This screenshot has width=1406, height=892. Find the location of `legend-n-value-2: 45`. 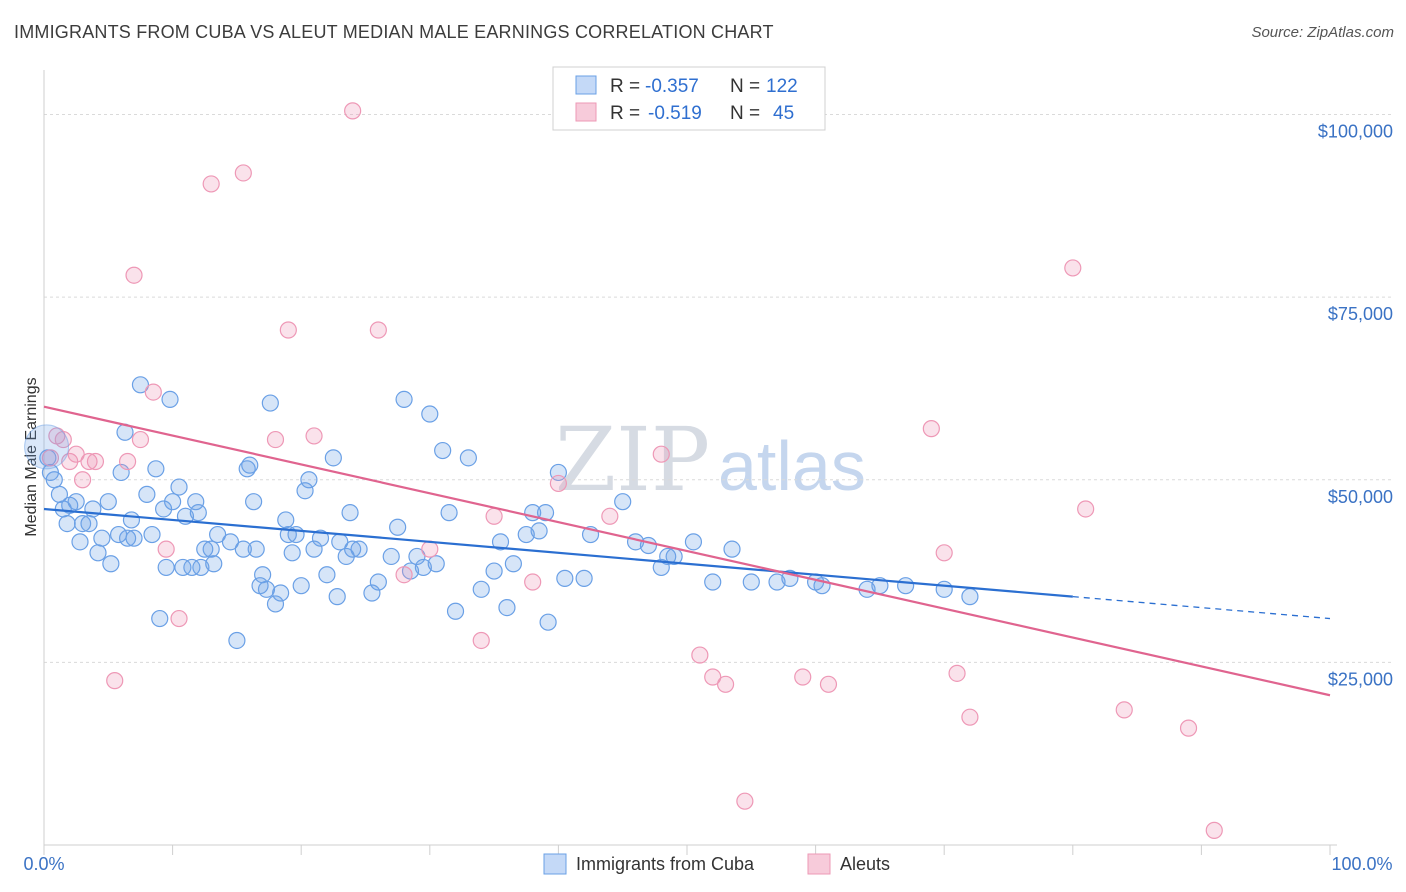

legend-n-value-2: 45 is located at coordinates (783, 113).